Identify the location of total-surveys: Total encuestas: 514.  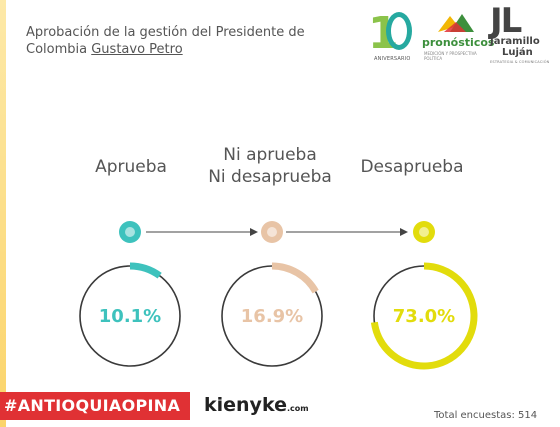
(486, 415).